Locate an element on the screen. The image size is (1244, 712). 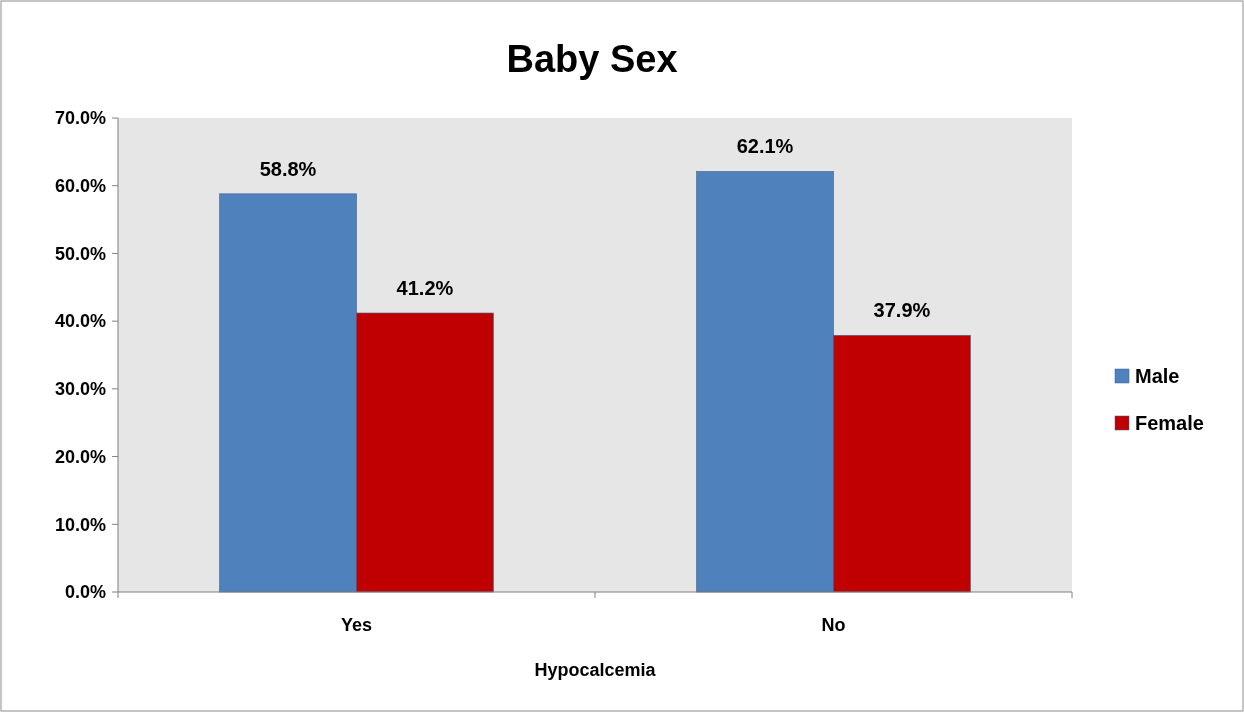
x-tick-label: No is located at coordinates (833, 625).